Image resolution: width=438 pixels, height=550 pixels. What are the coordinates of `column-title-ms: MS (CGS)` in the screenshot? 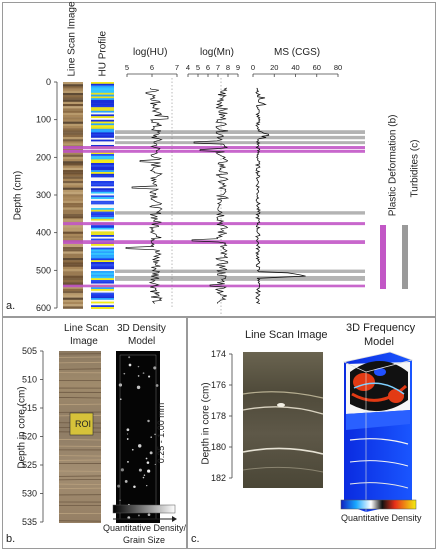 It's located at (297, 52).